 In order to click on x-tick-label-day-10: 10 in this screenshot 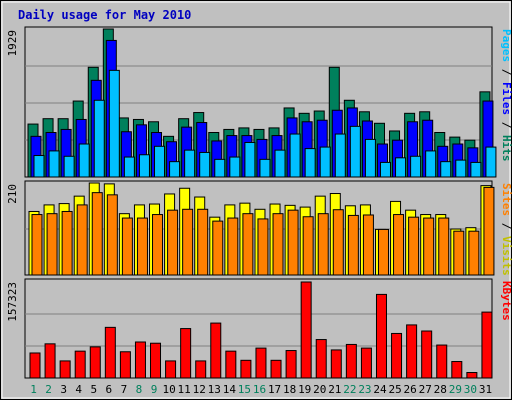, I will do `click(168, 389)`.